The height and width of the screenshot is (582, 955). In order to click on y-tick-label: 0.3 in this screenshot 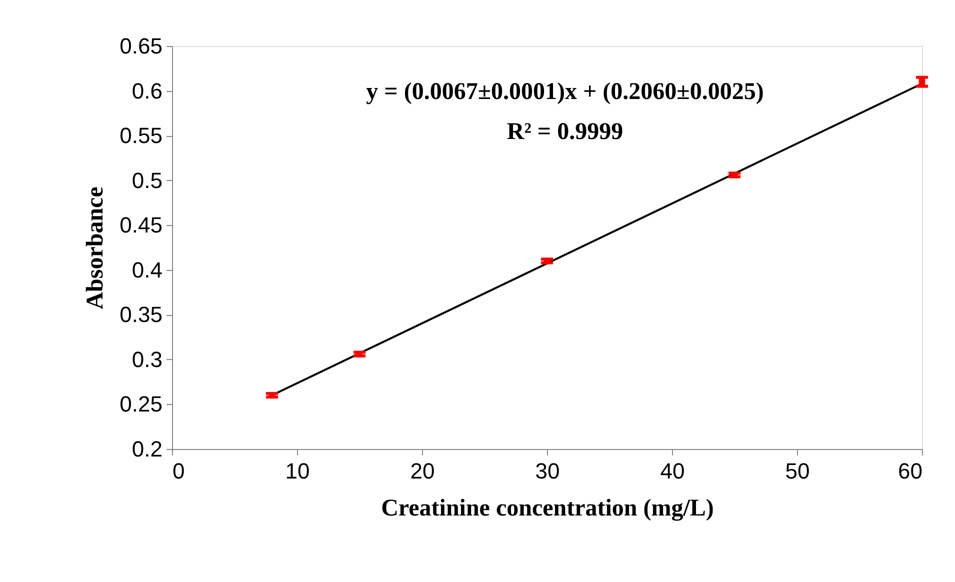, I will do `click(147, 359)`.